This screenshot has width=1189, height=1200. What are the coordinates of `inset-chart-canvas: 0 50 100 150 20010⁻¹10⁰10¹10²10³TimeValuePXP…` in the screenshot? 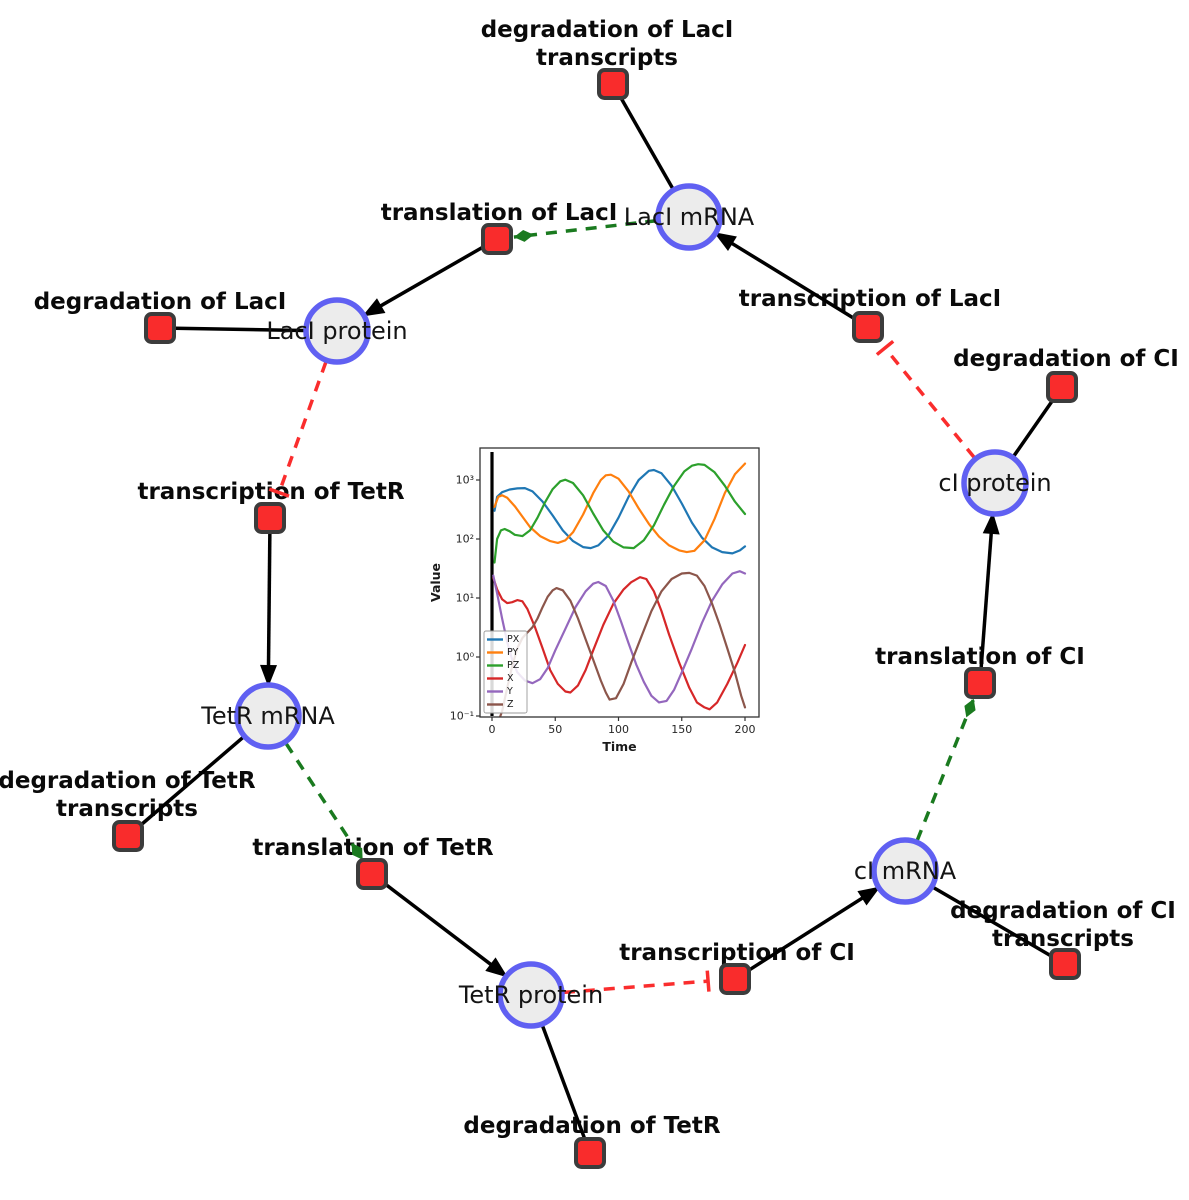 It's located at (594, 600).